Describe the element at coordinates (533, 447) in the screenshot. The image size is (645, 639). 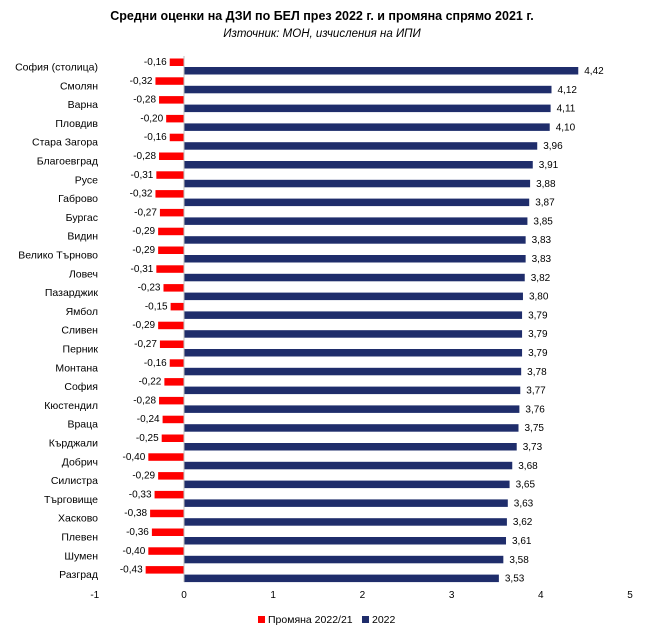
I see `data-label-2022: 3,73` at that location.